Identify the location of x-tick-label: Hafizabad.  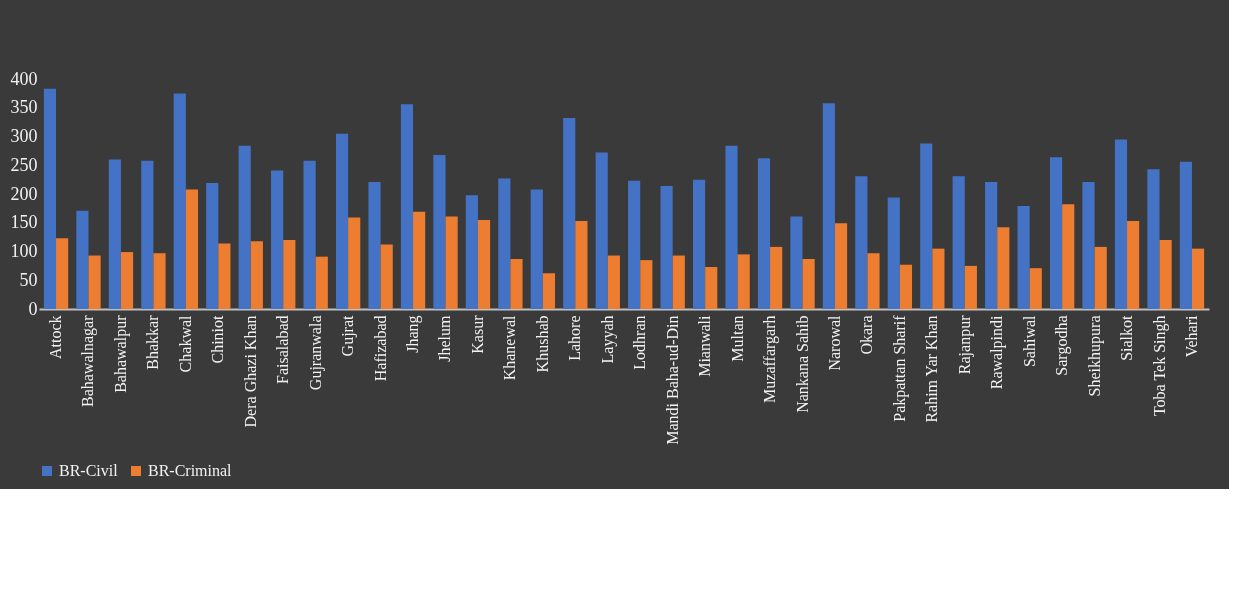
(380, 348).